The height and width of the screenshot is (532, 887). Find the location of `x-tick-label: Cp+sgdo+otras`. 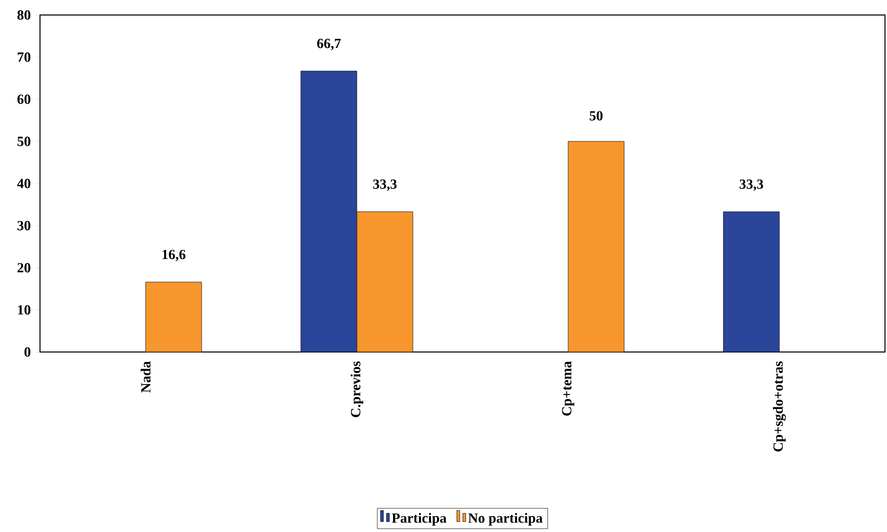

x-tick-label: Cp+sgdo+otras is located at coordinates (779, 406).